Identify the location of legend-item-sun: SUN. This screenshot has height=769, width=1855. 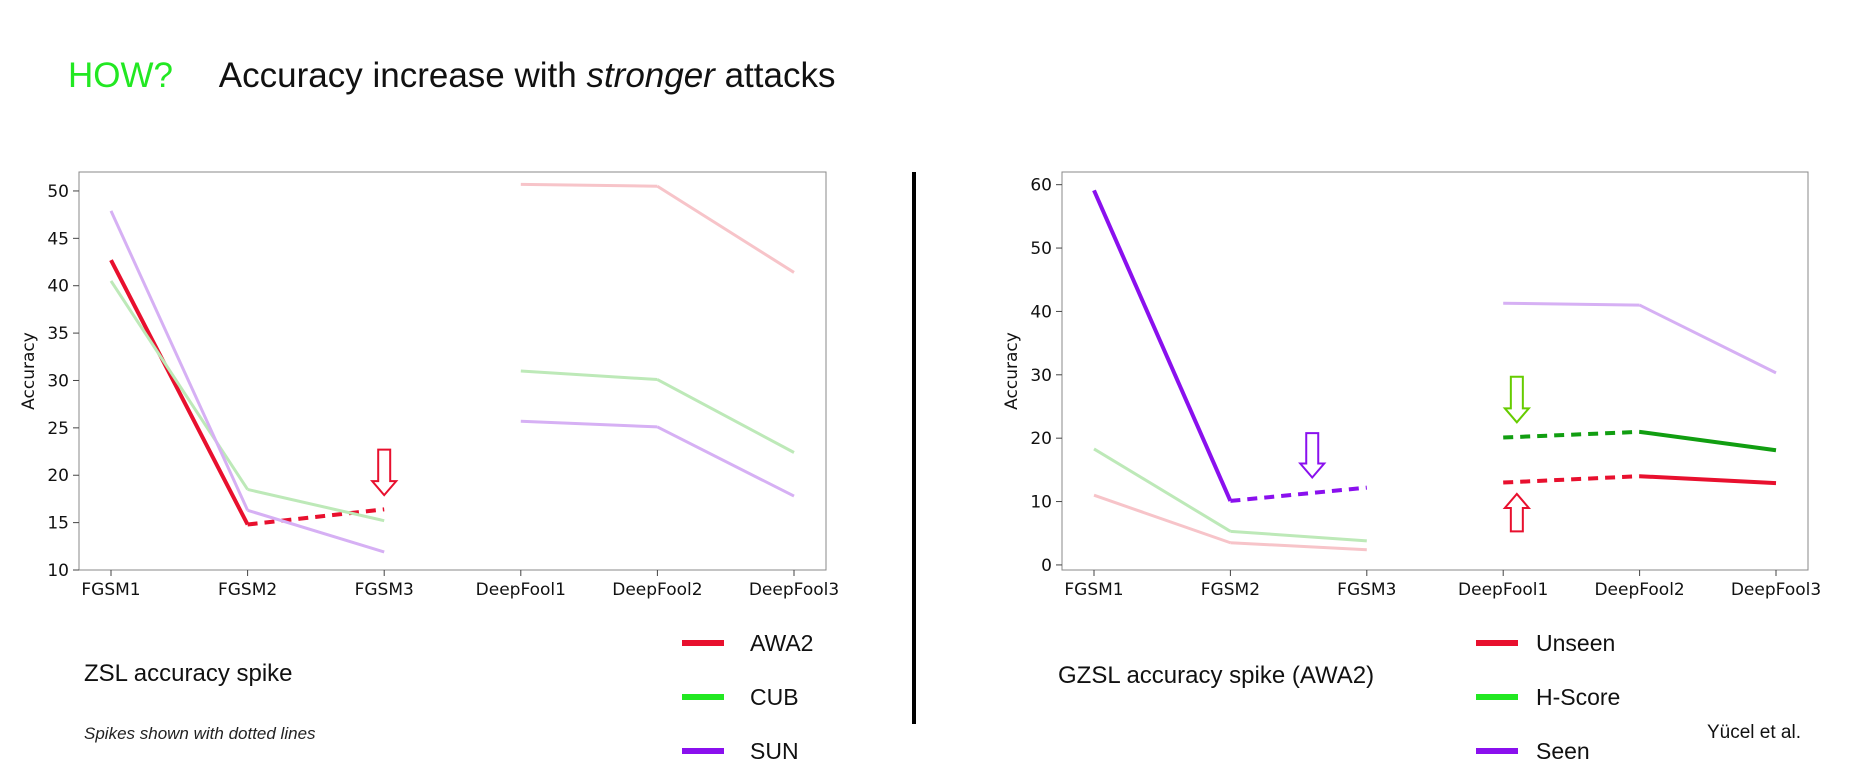
(792, 751).